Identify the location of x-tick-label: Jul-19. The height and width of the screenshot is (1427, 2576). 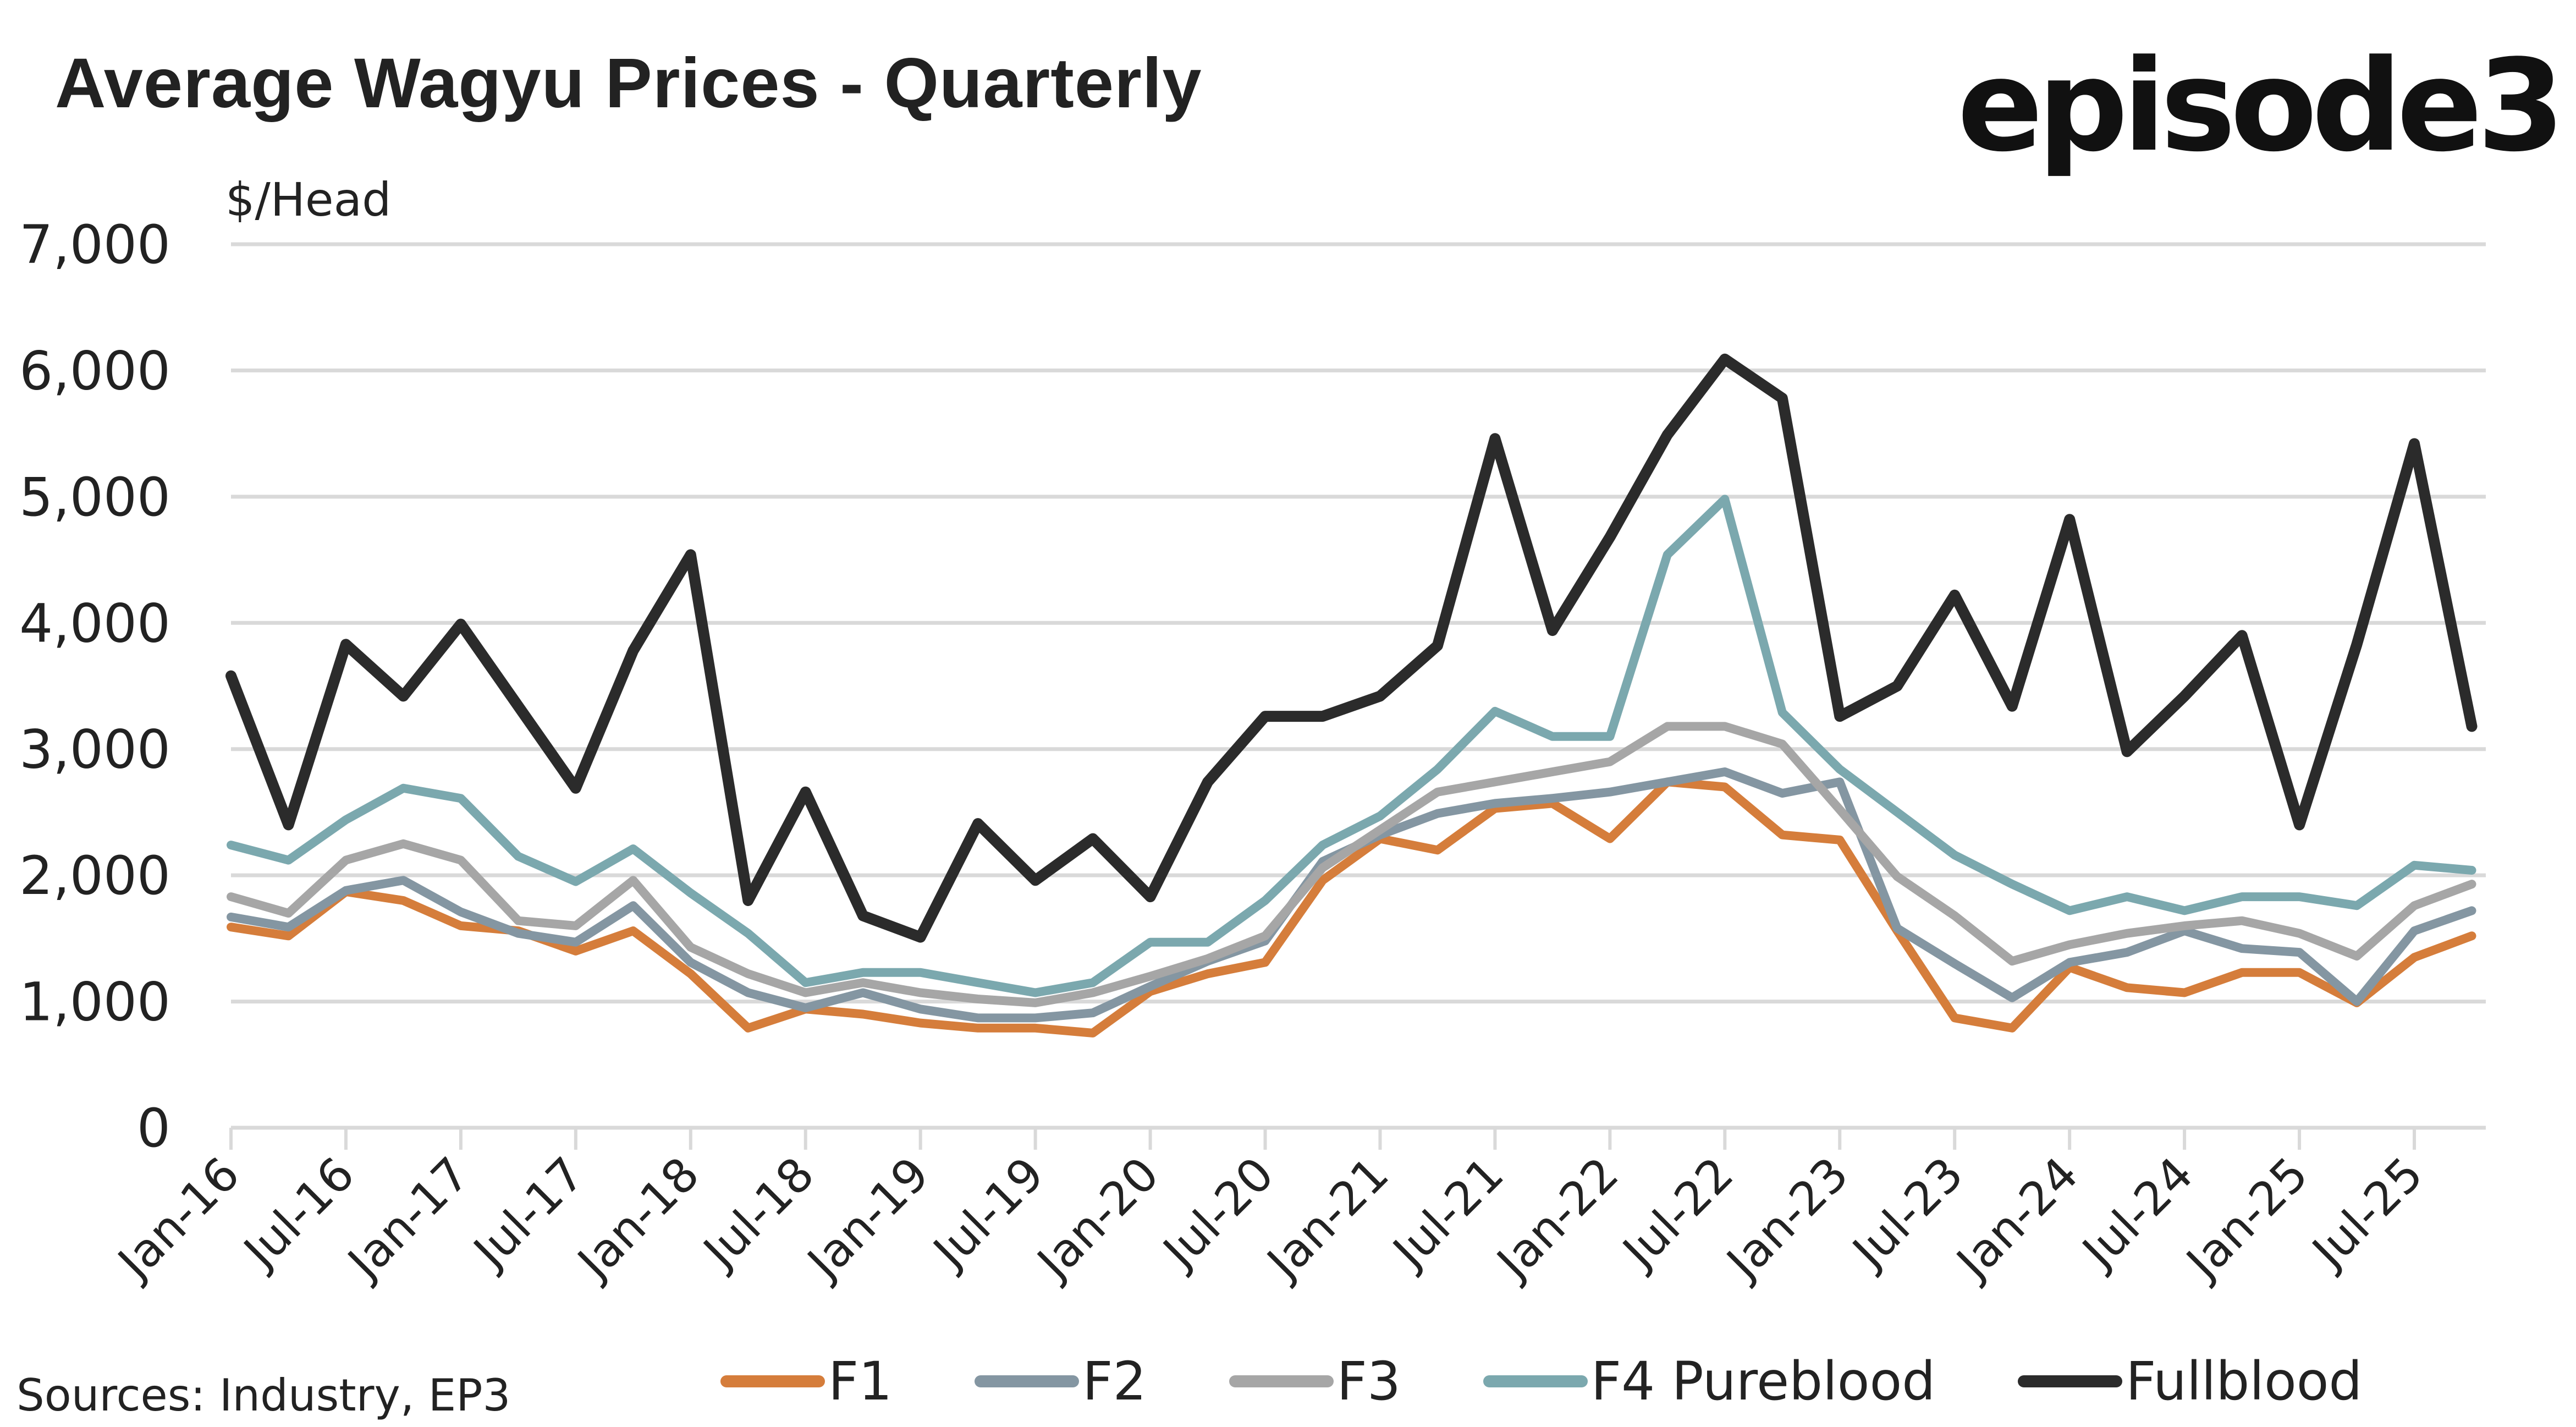
(987, 1213).